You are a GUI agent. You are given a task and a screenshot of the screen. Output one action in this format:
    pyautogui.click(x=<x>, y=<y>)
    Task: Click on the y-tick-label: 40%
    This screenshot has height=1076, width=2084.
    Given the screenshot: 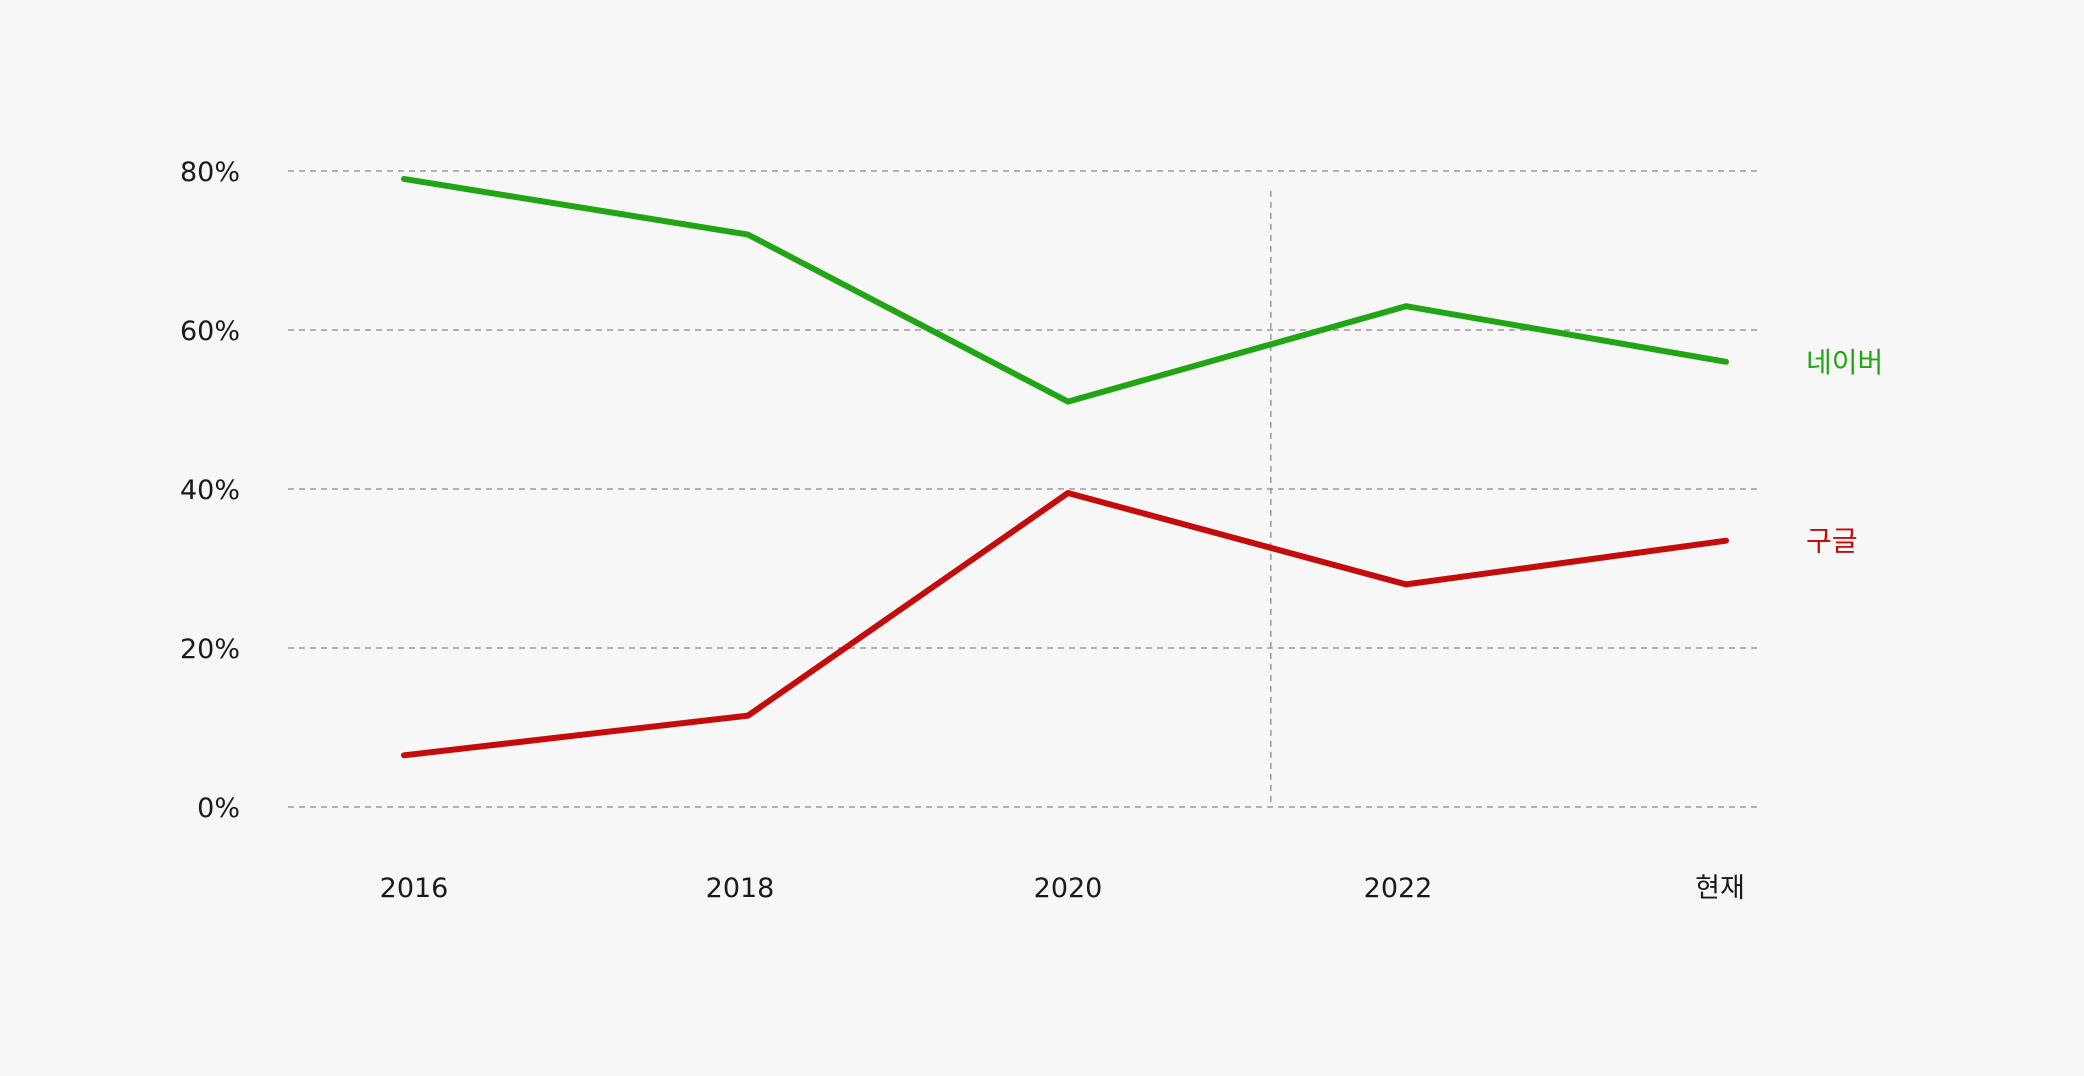 What is the action you would take?
    pyautogui.click(x=210, y=490)
    